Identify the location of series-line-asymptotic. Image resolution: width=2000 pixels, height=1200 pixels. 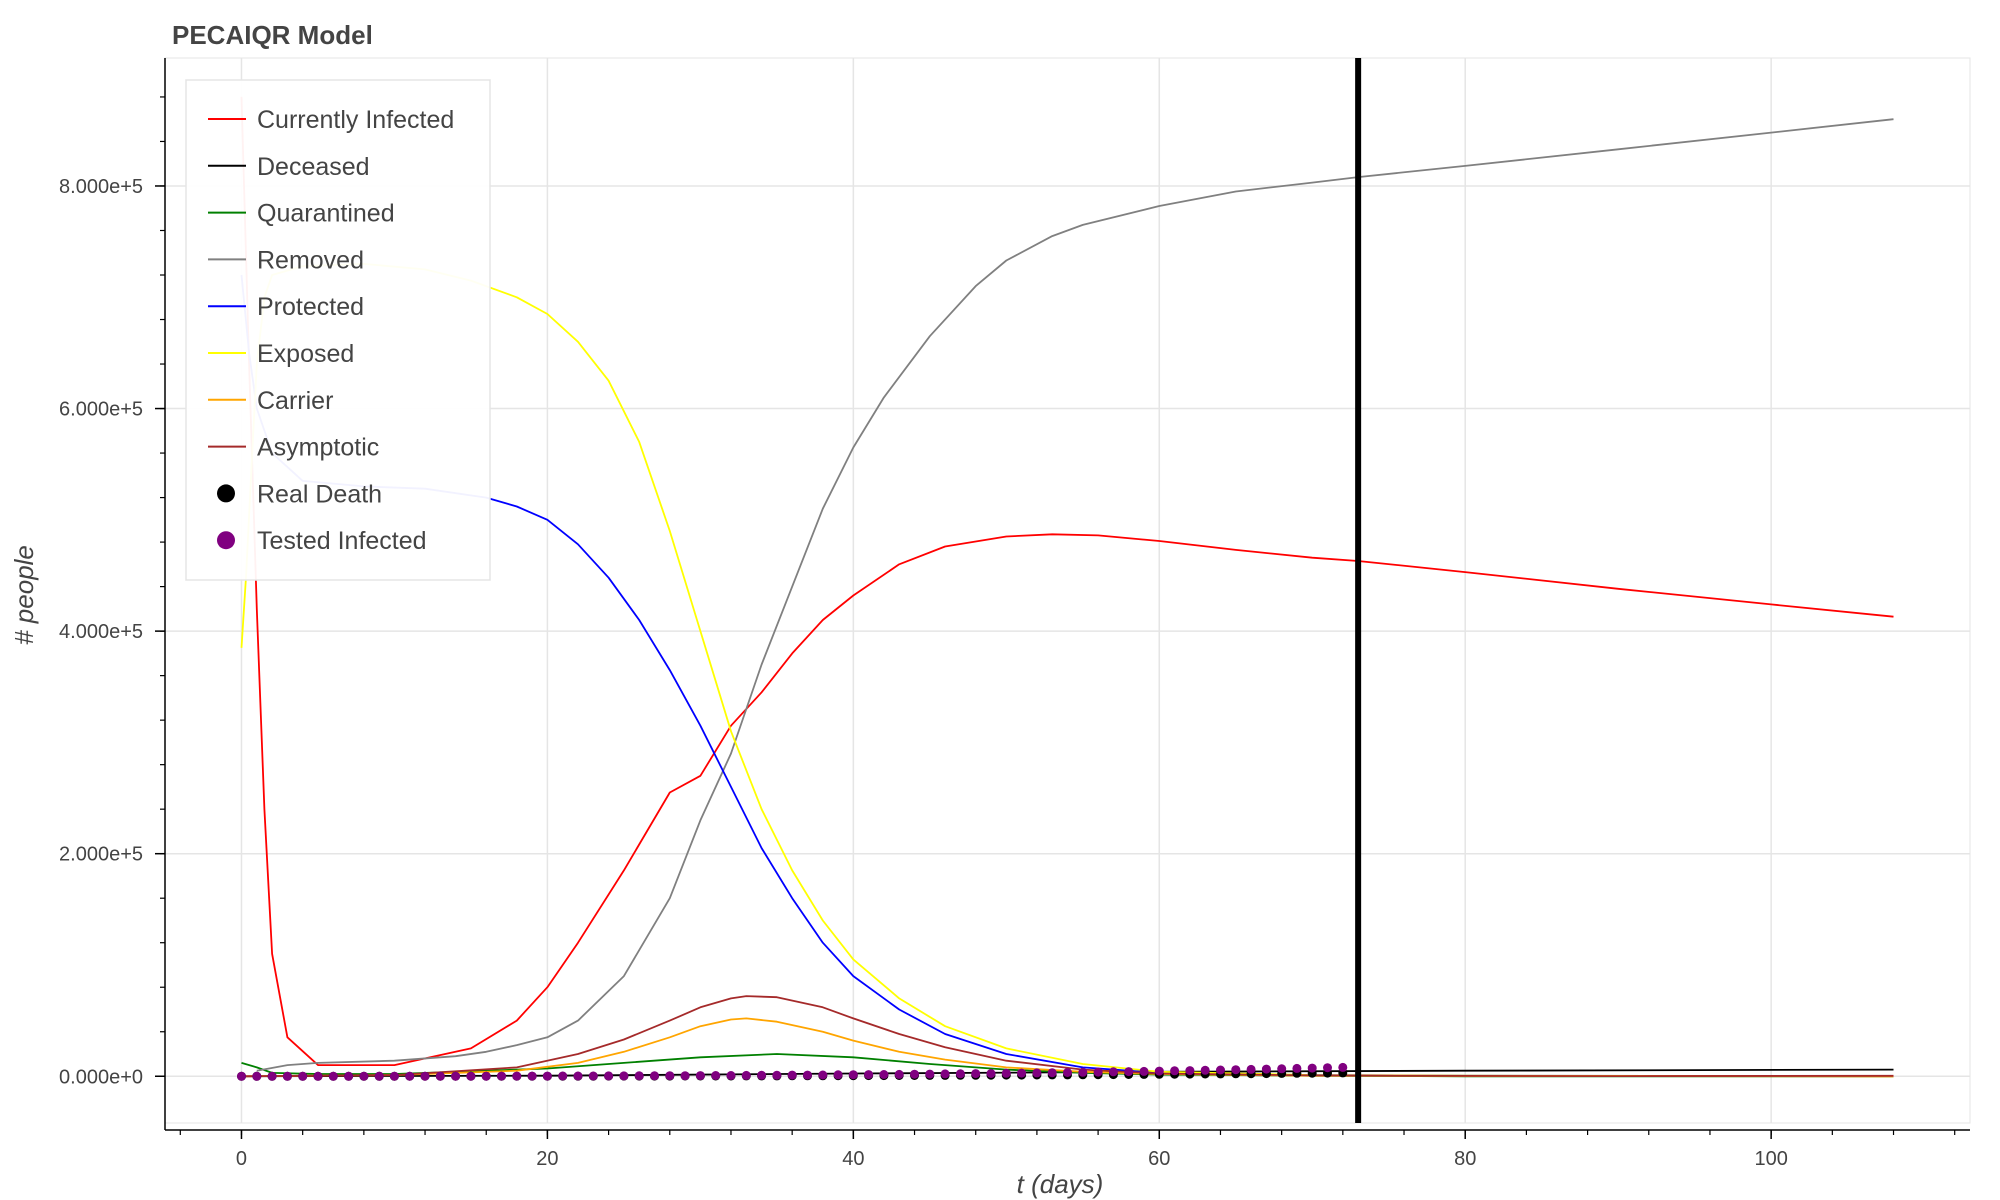
(1067, 1036).